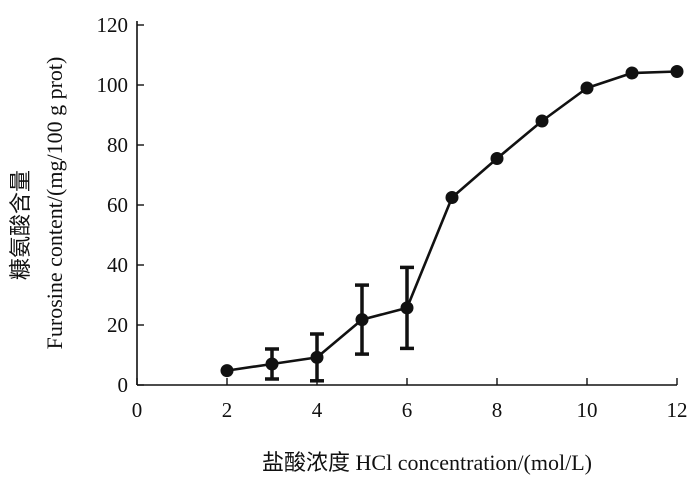  I want to click on y-axis-label-chinese: 糠氨酸含量, so click(20, 225).